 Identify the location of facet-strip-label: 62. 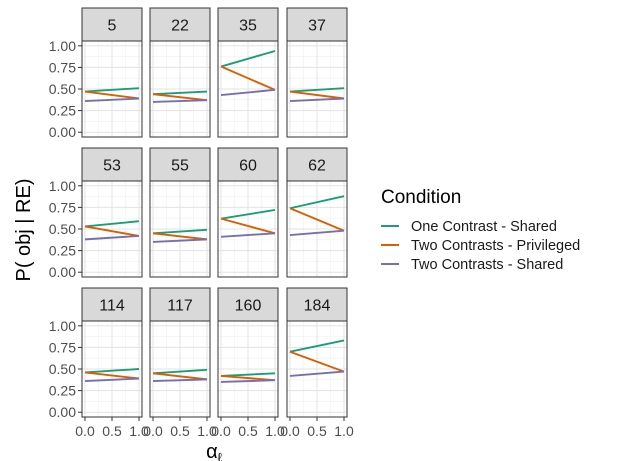
(317, 166).